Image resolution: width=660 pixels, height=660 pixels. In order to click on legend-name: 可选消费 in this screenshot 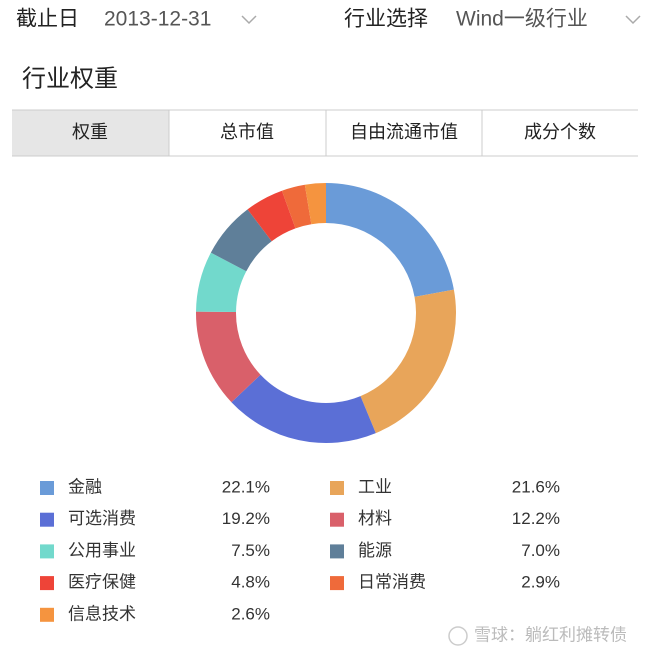, I will do `click(102, 518)`.